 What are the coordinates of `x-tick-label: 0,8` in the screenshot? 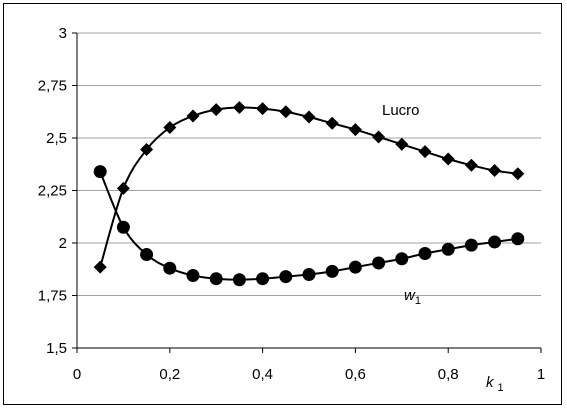 It's located at (448, 374).